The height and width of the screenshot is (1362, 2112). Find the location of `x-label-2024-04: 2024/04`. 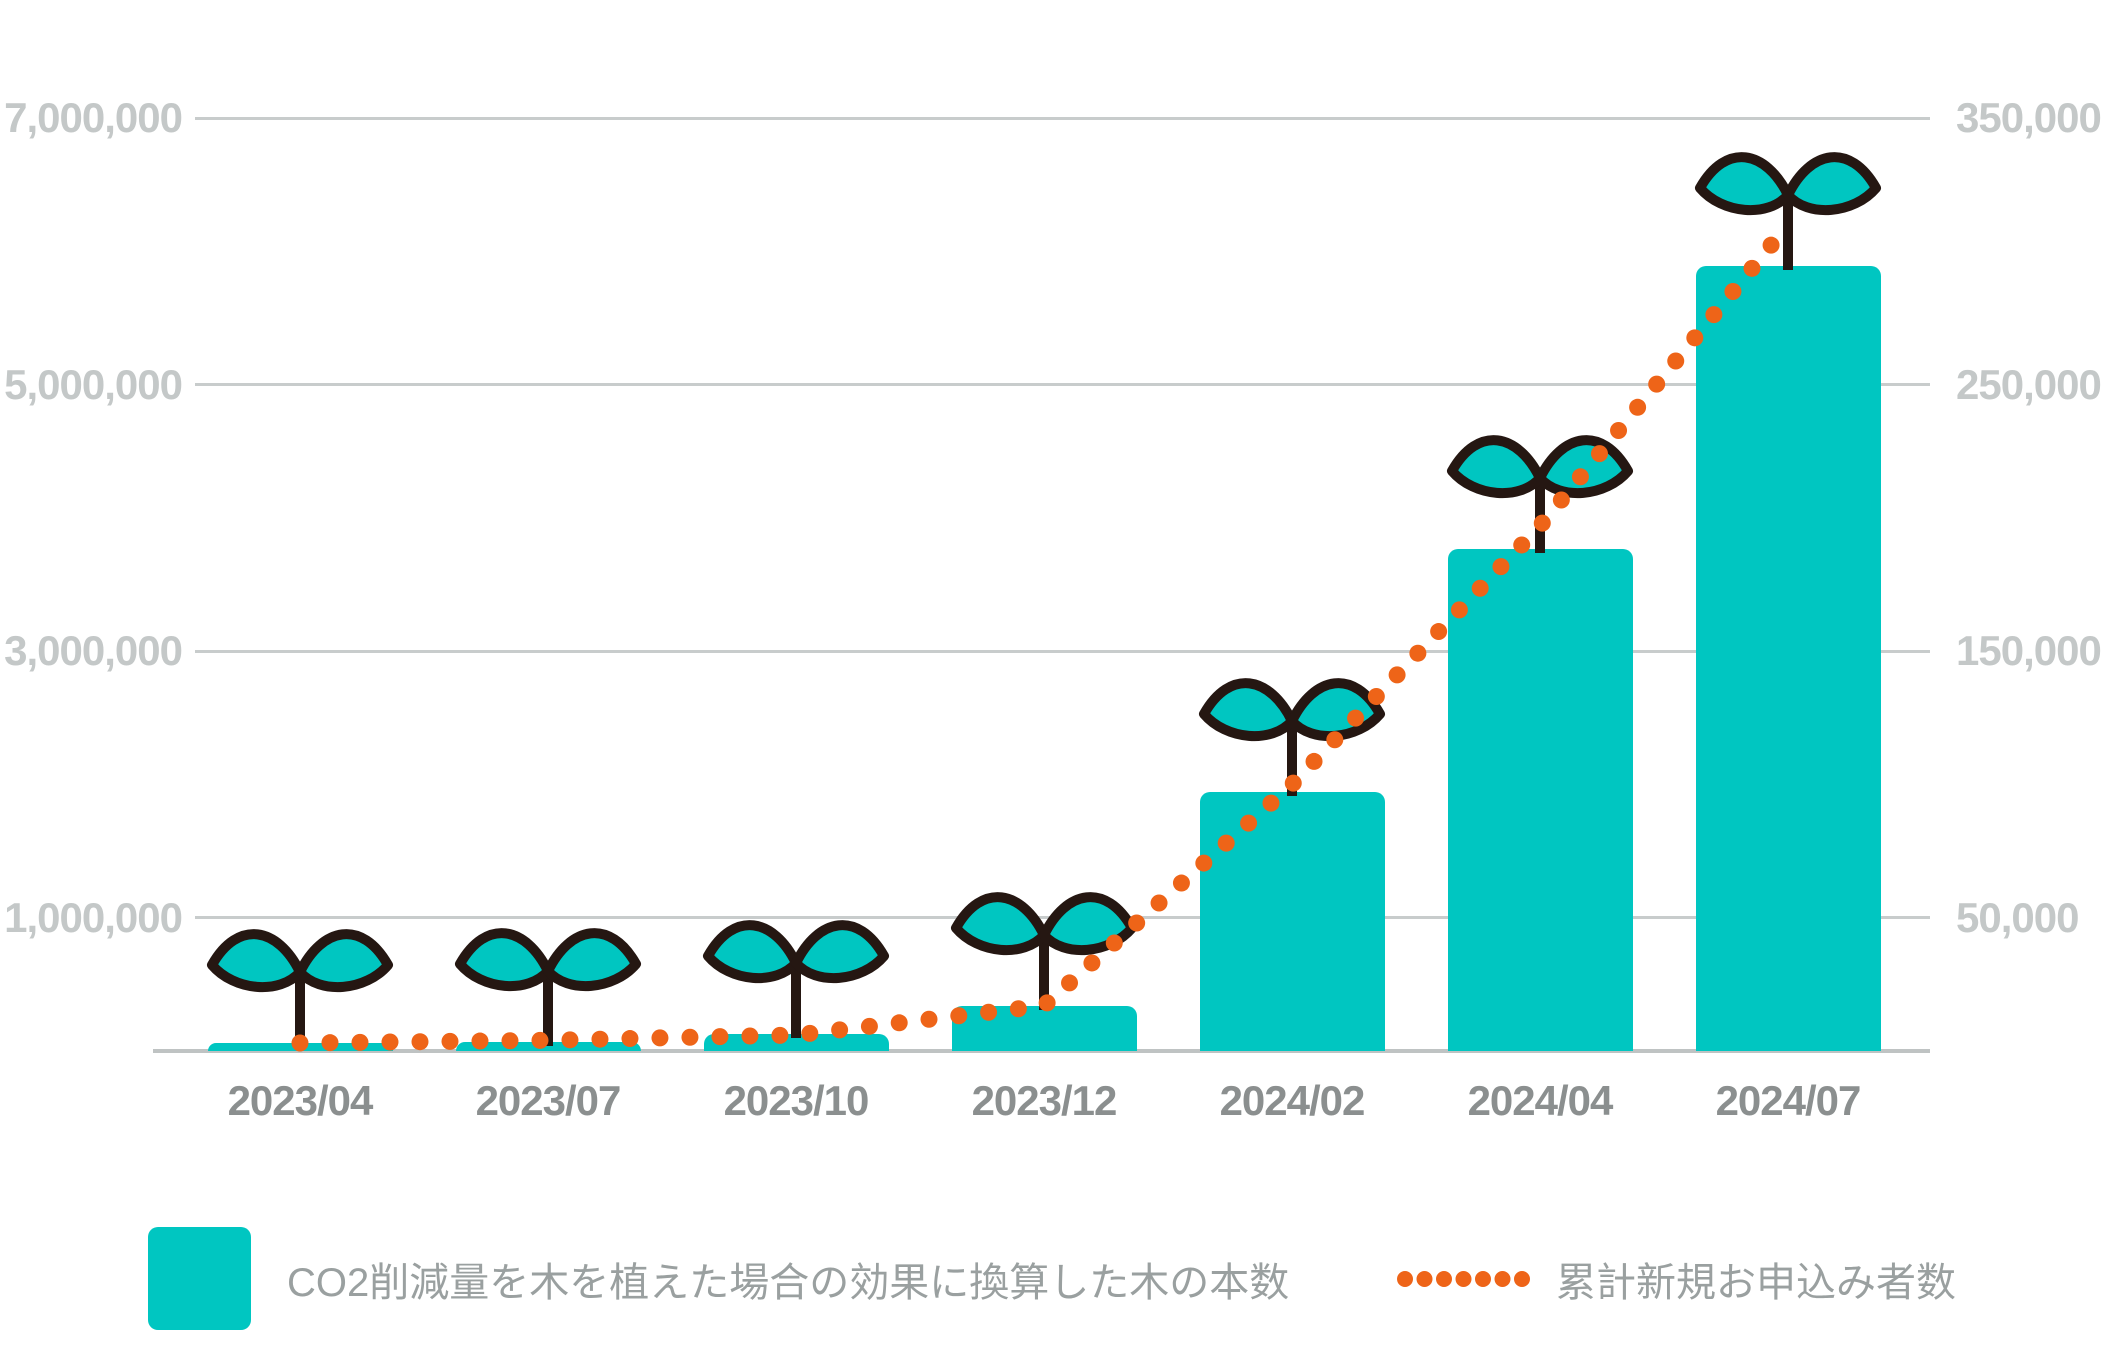

x-label-2024-04: 2024/04 is located at coordinates (1540, 1100).